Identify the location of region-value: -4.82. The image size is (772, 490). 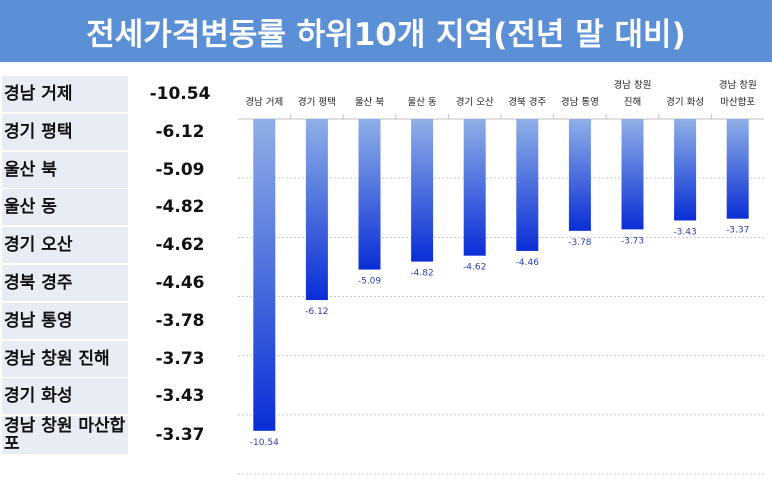
(180, 207).